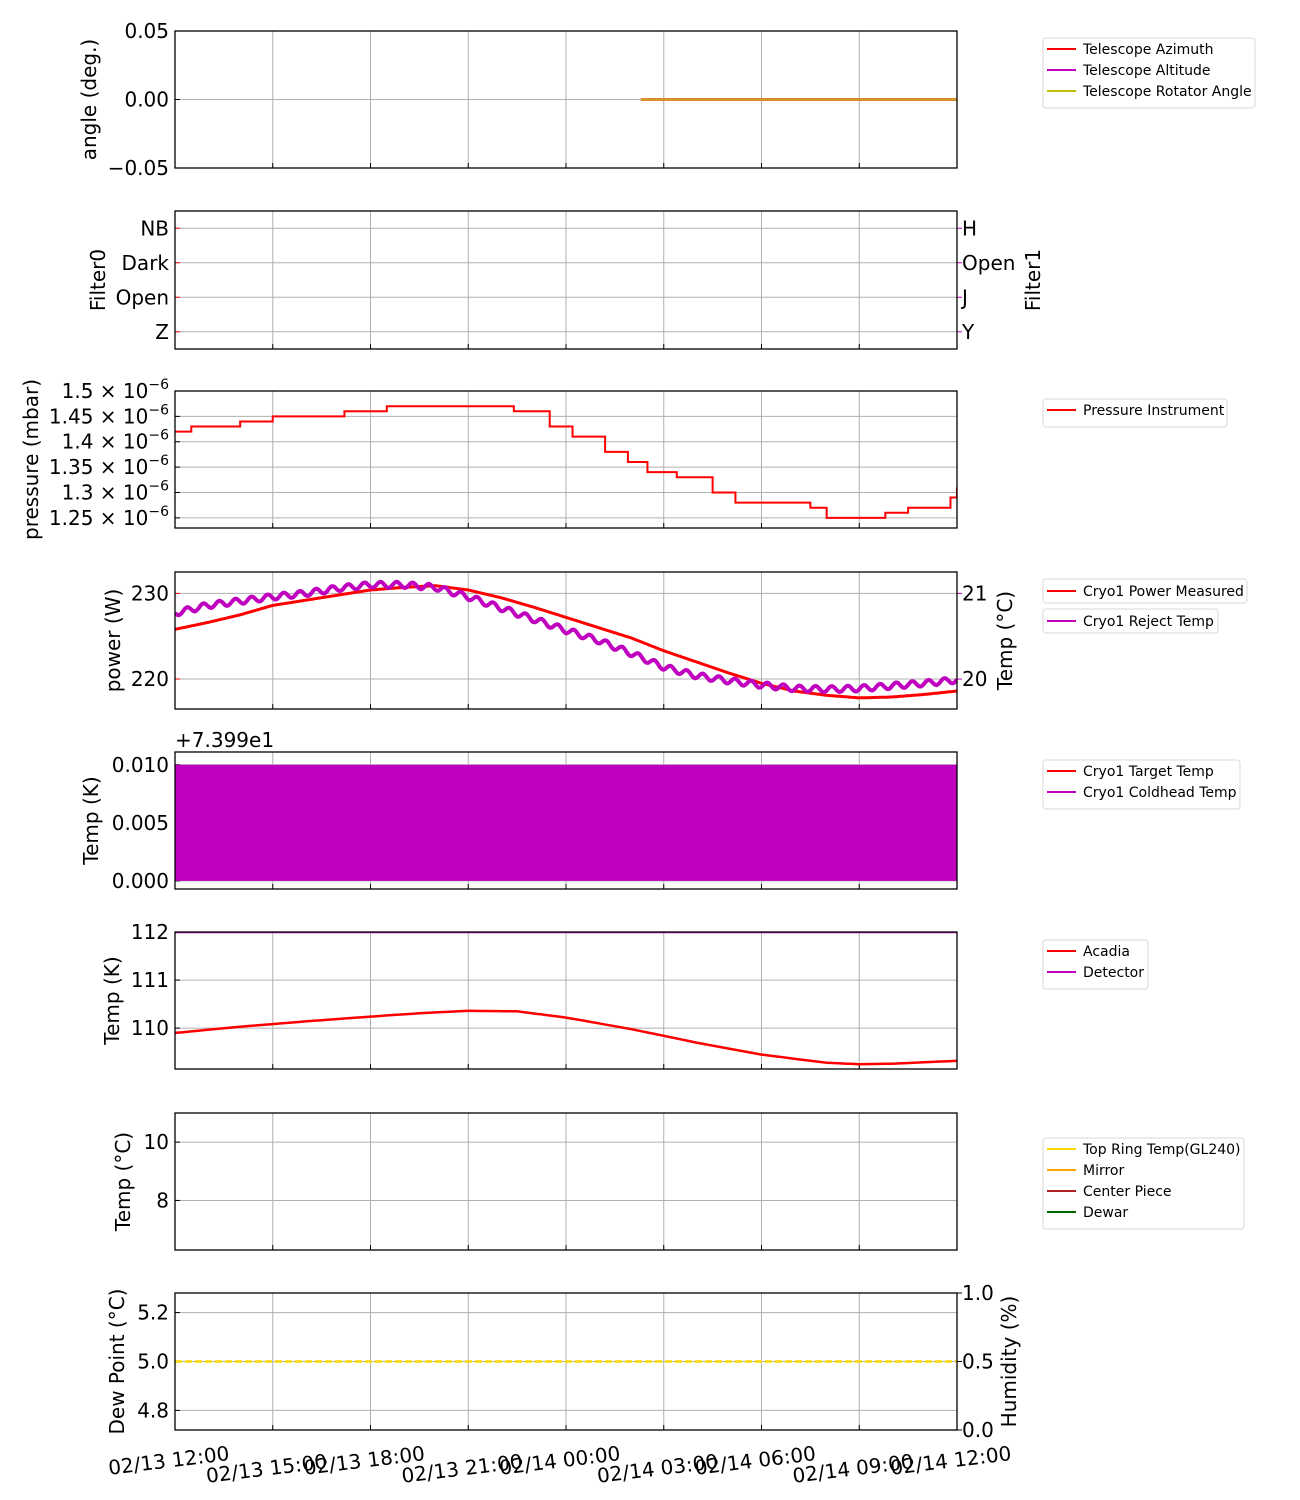  I want to click on y-right-tick-label: 0.0, so click(978, 1430).